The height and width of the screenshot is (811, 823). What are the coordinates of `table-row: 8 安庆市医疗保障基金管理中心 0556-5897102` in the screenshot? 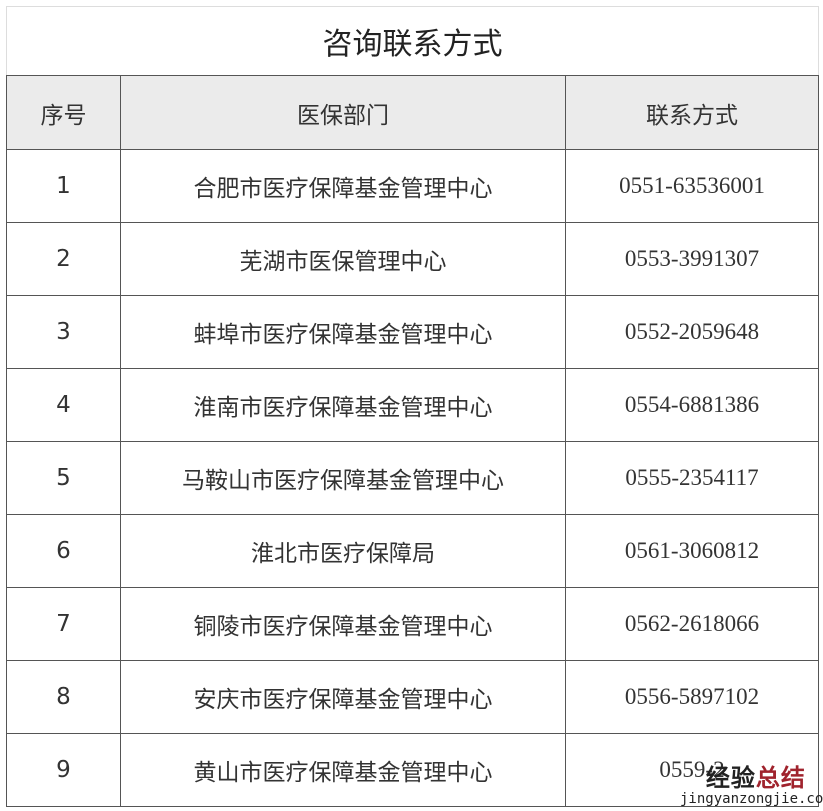 It's located at (413, 697).